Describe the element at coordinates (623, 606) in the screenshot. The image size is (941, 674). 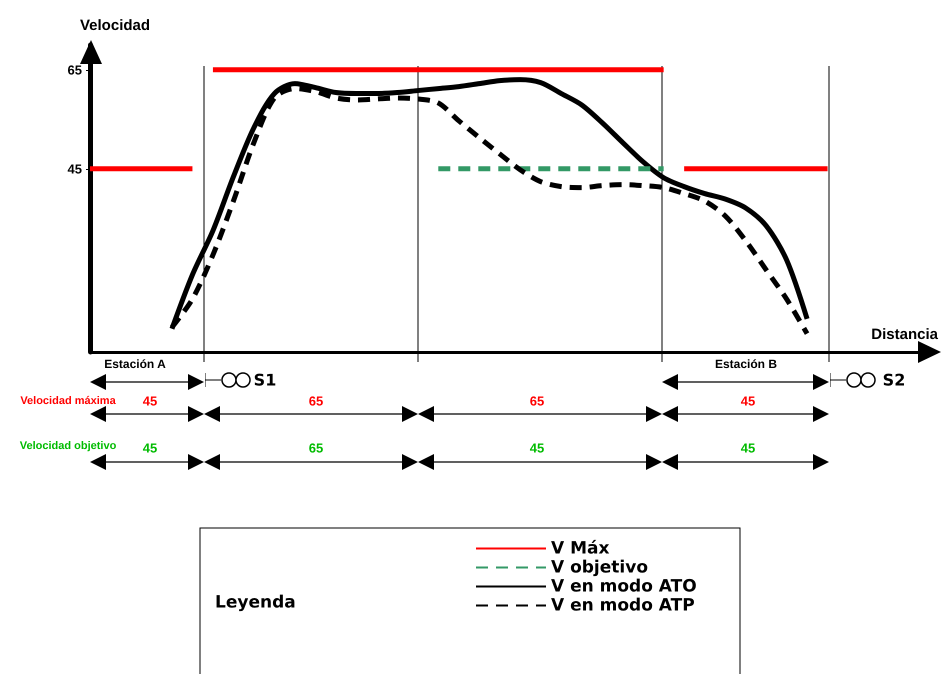
I see `legend-label: V en modo ATP` at that location.